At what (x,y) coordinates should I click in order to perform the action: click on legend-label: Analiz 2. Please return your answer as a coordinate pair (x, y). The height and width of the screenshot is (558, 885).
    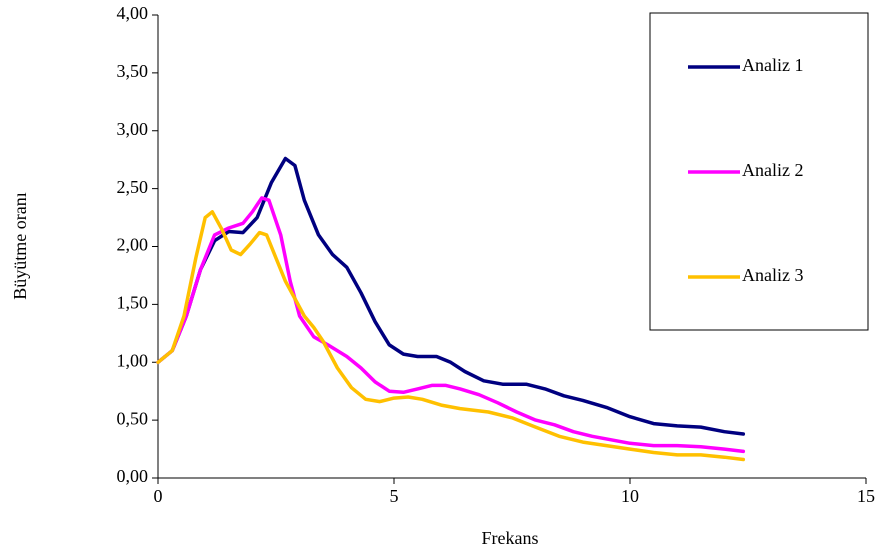
    Looking at the image, I should click on (772, 170).